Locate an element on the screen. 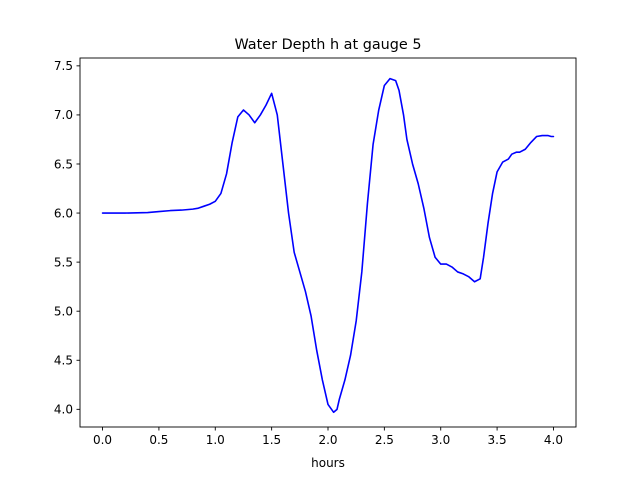 The height and width of the screenshot is (480, 640). x-tick-label: 2.0 is located at coordinates (327, 440).